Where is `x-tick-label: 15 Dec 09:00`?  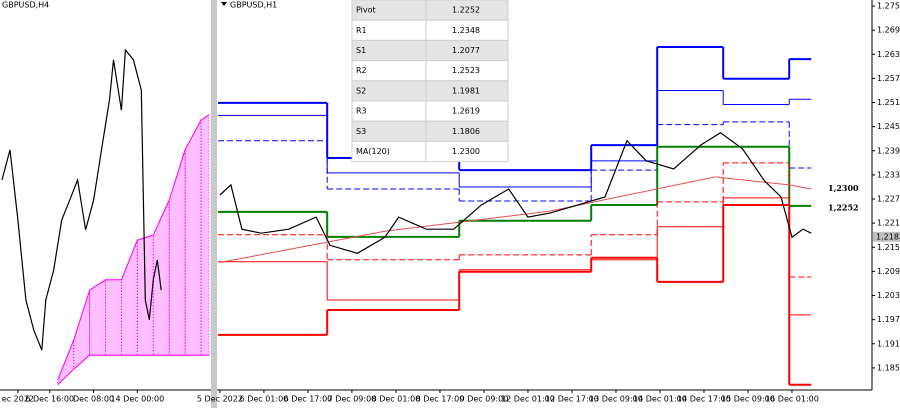 x-tick-label: 15 Dec 09:00 is located at coordinates (748, 399).